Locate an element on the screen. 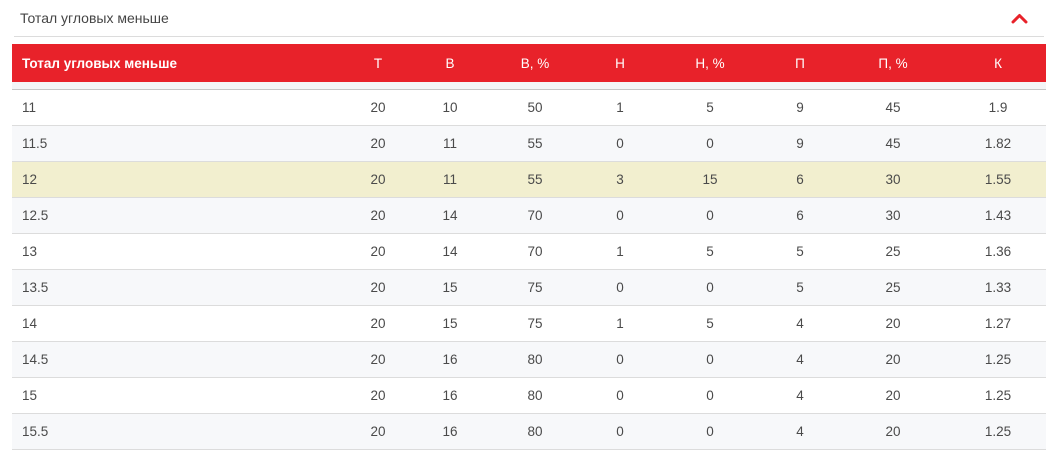  table-row: 13.5 20 15 75 0 0 5 25 1.33 is located at coordinates (529, 288).